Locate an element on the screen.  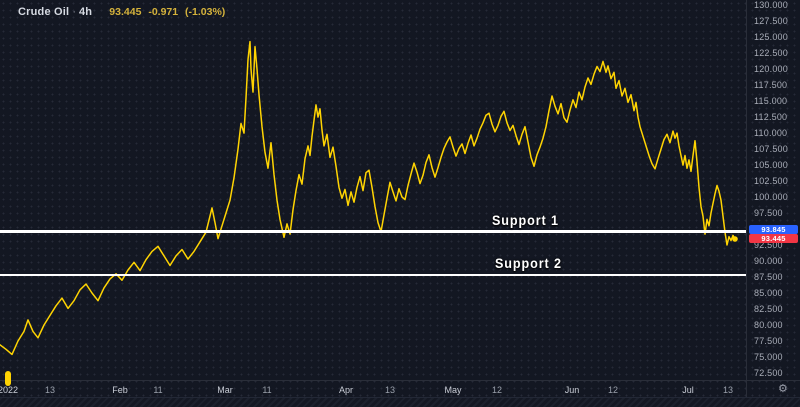
price-tick-label: 92.500 is located at coordinates (768, 245).